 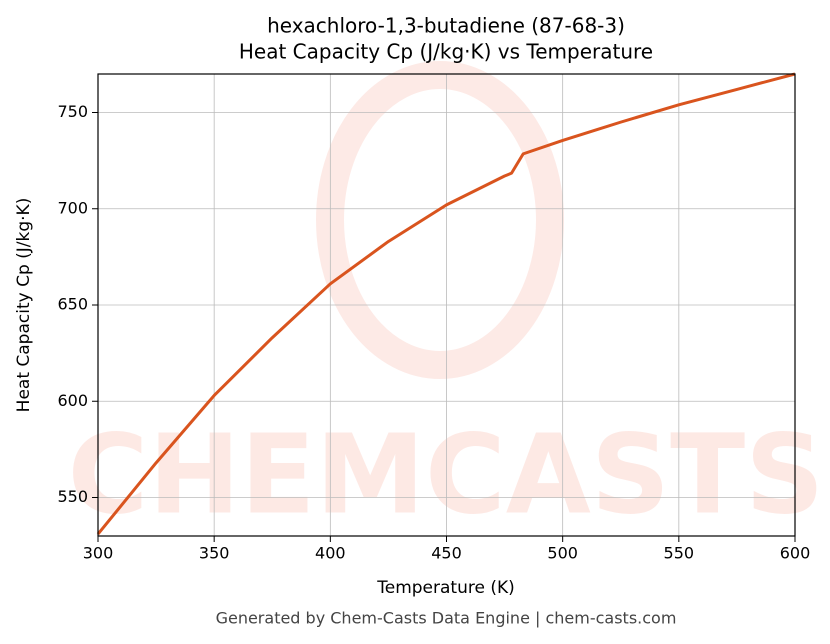 What do you see at coordinates (98, 553) in the screenshot?
I see `x-tick-label: 300` at bounding box center [98, 553].